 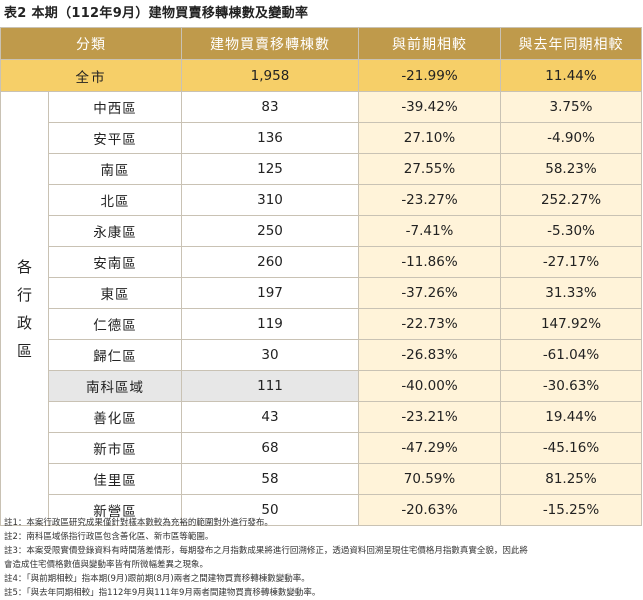 What do you see at coordinates (115, 169) in the screenshot?
I see `district-name: 南區` at bounding box center [115, 169].